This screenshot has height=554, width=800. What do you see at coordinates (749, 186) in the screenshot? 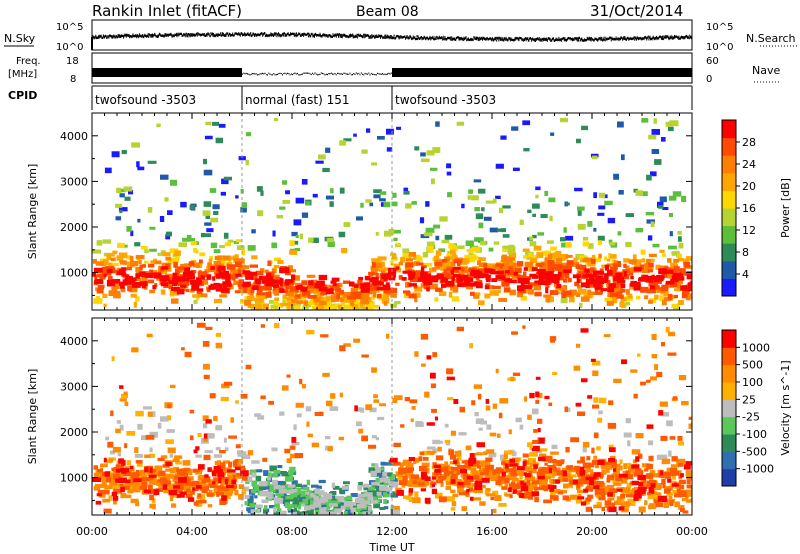
I see `power-colorbar-label: 20` at bounding box center [749, 186].